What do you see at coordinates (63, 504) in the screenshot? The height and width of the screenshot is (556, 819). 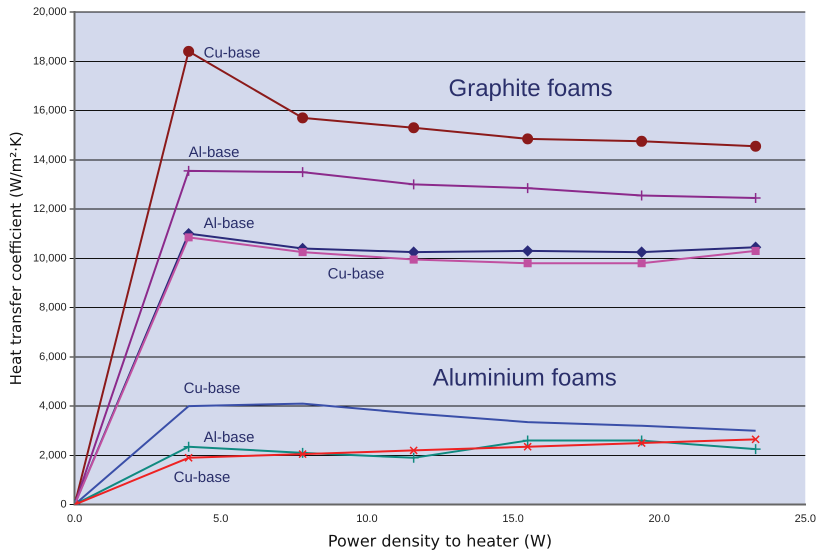 I see `y-tick-label: 0` at bounding box center [63, 504].